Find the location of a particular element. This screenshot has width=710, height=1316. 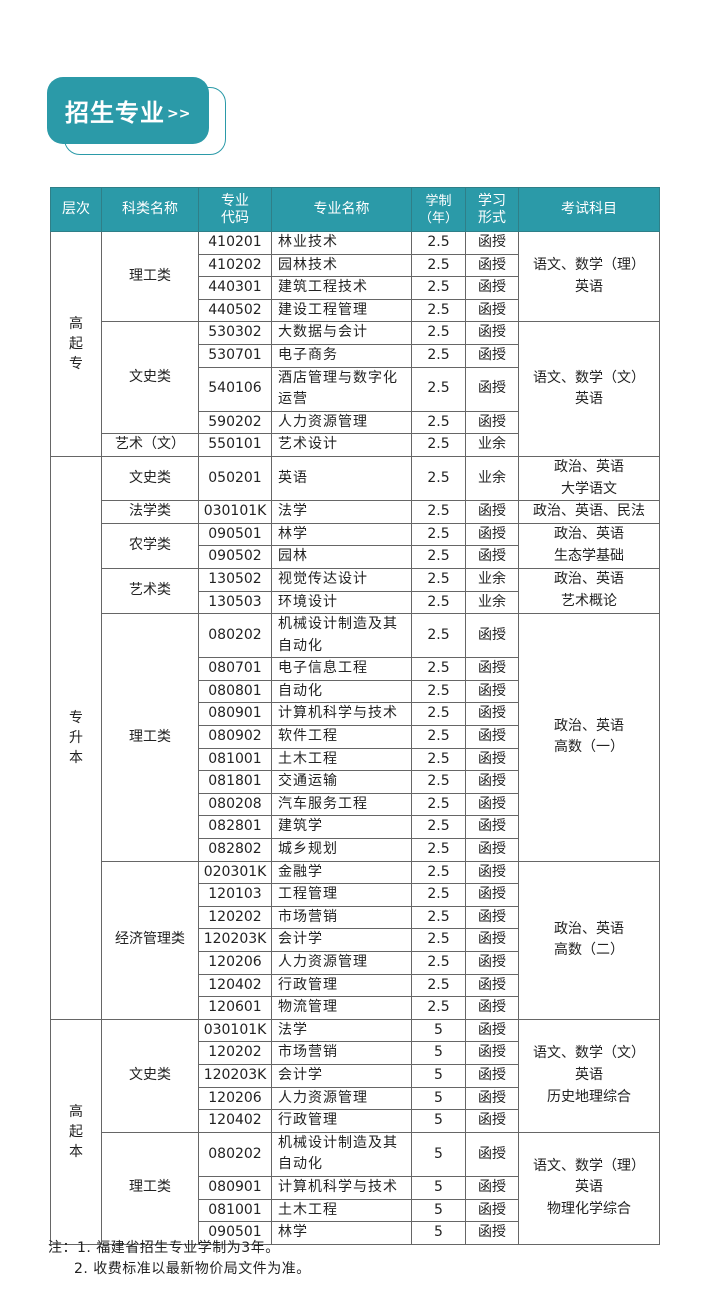

major-name: 大数据与会计 is located at coordinates (341, 333).